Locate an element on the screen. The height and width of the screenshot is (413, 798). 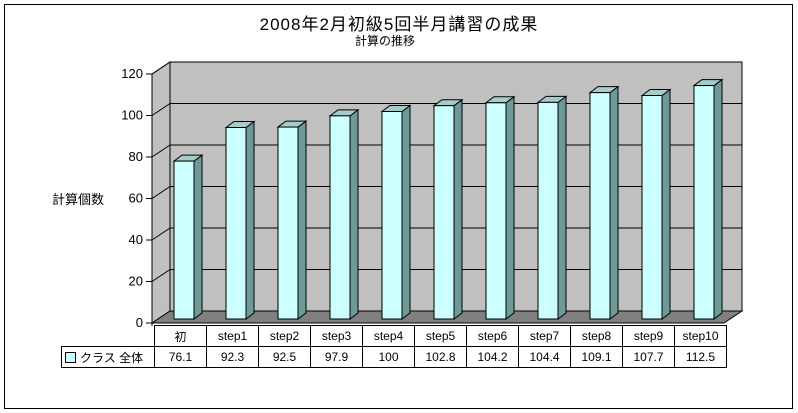
category-label: 初 is located at coordinates (180, 336).